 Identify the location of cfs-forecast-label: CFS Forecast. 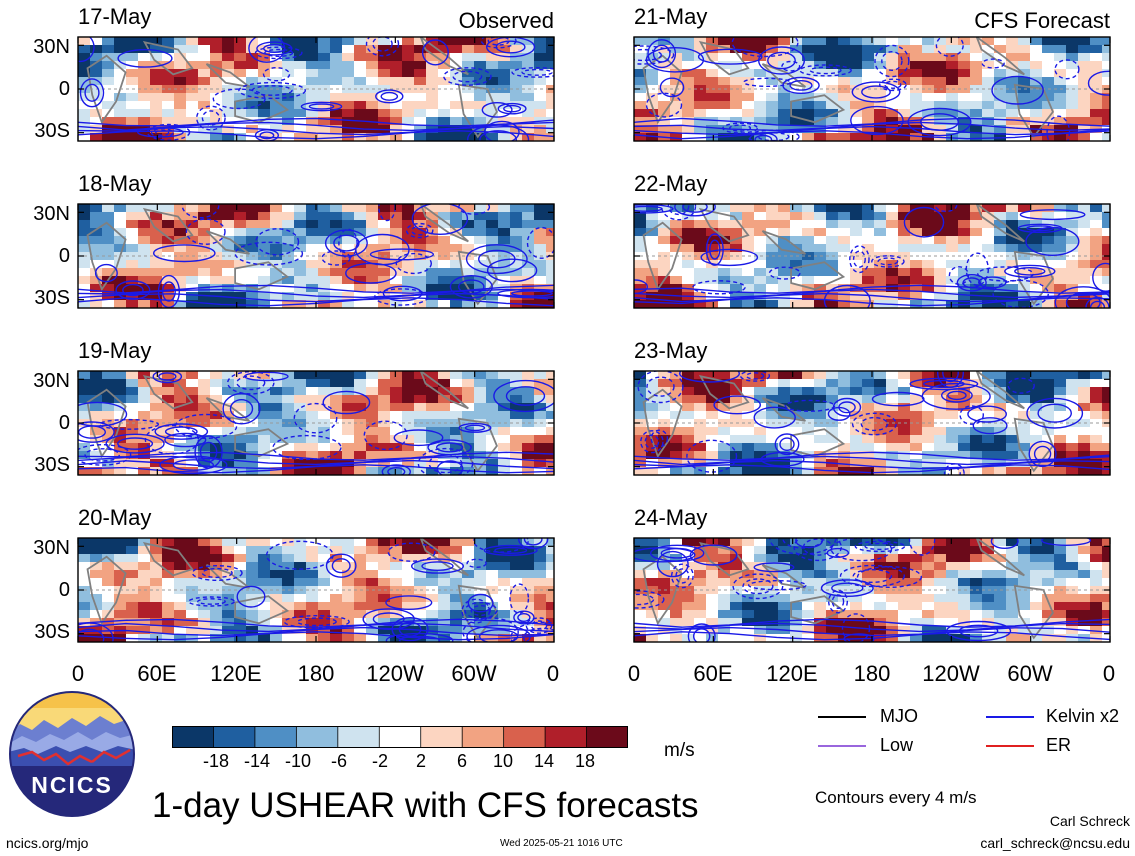
(1042, 20).